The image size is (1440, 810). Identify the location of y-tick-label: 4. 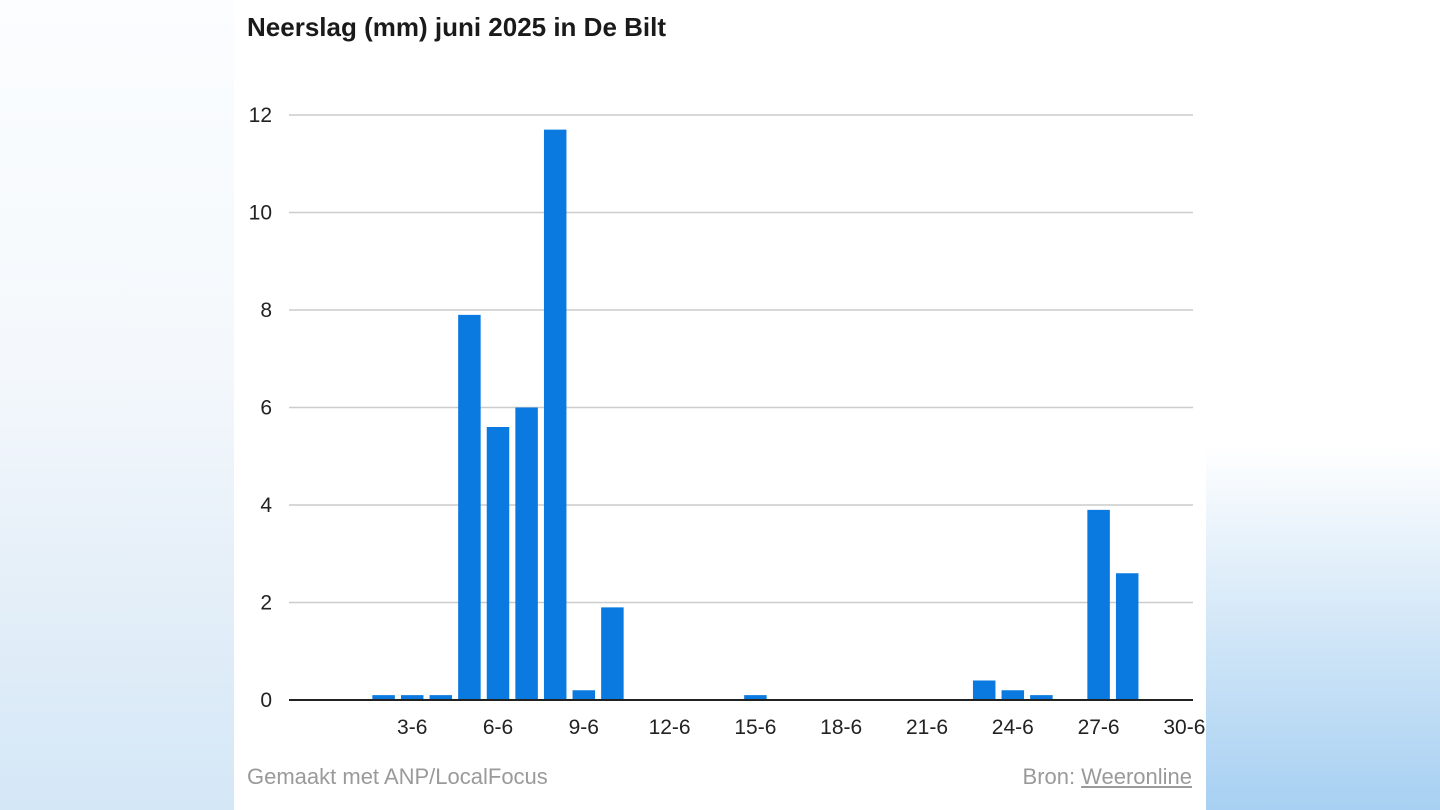
(266, 505).